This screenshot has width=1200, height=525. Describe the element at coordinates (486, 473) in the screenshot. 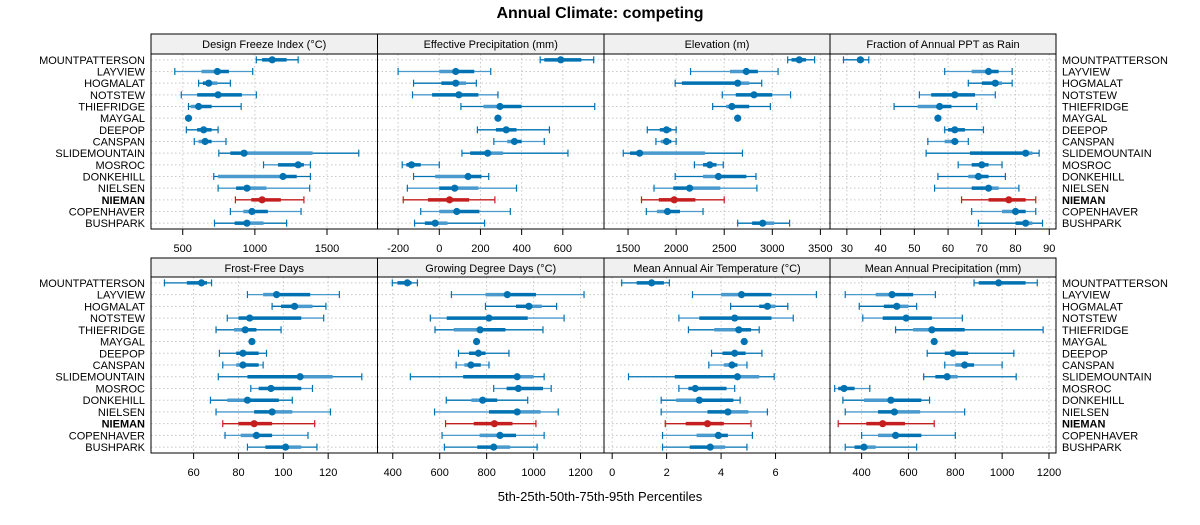

I see `axis-tick-label: 800` at that location.